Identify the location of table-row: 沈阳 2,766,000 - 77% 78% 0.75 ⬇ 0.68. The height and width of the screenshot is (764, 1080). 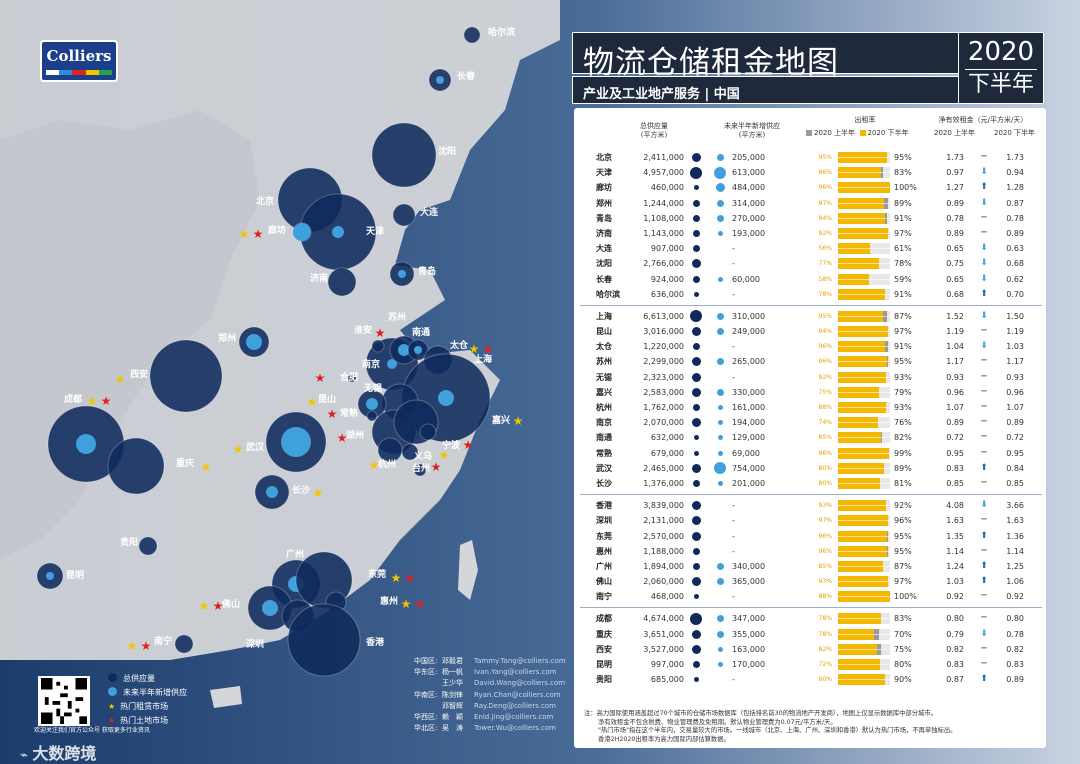
(811, 263).